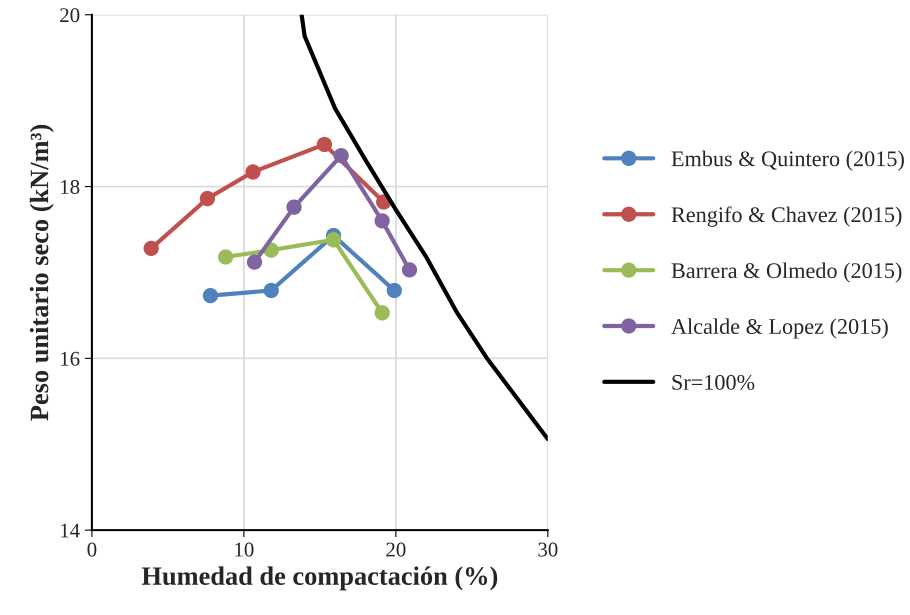  I want to click on x-tick-label: 20, so click(396, 549).